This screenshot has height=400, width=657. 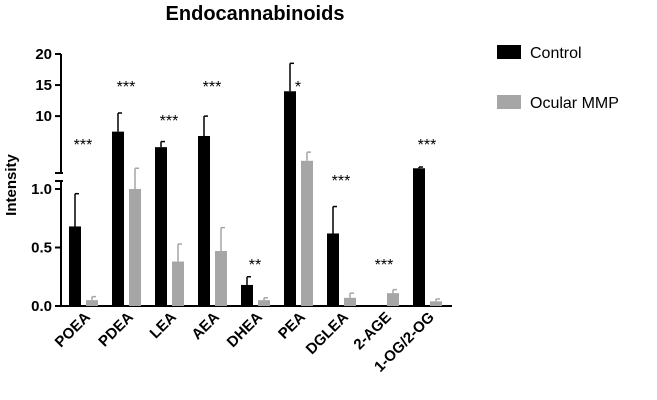 What do you see at coordinates (43, 85) in the screenshot?
I see `y-tick-label: 15` at bounding box center [43, 85].